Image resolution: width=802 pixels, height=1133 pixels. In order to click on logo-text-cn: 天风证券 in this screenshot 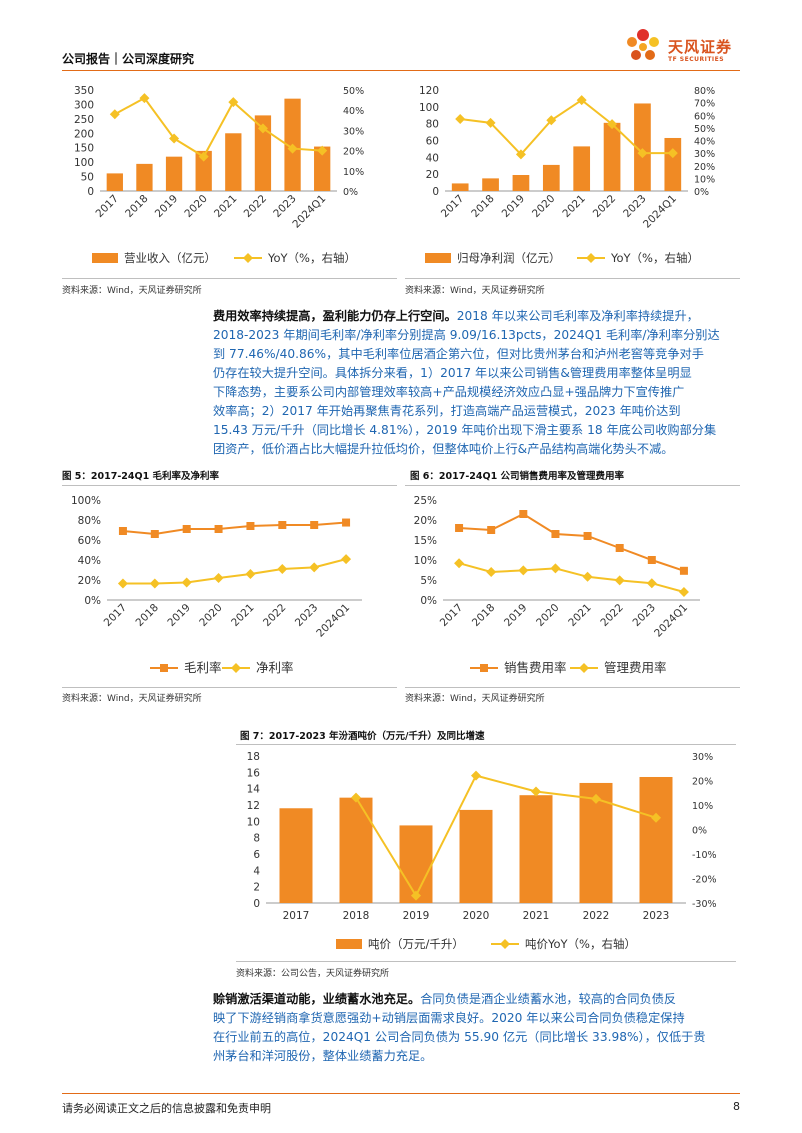, I will do `click(700, 47)`.